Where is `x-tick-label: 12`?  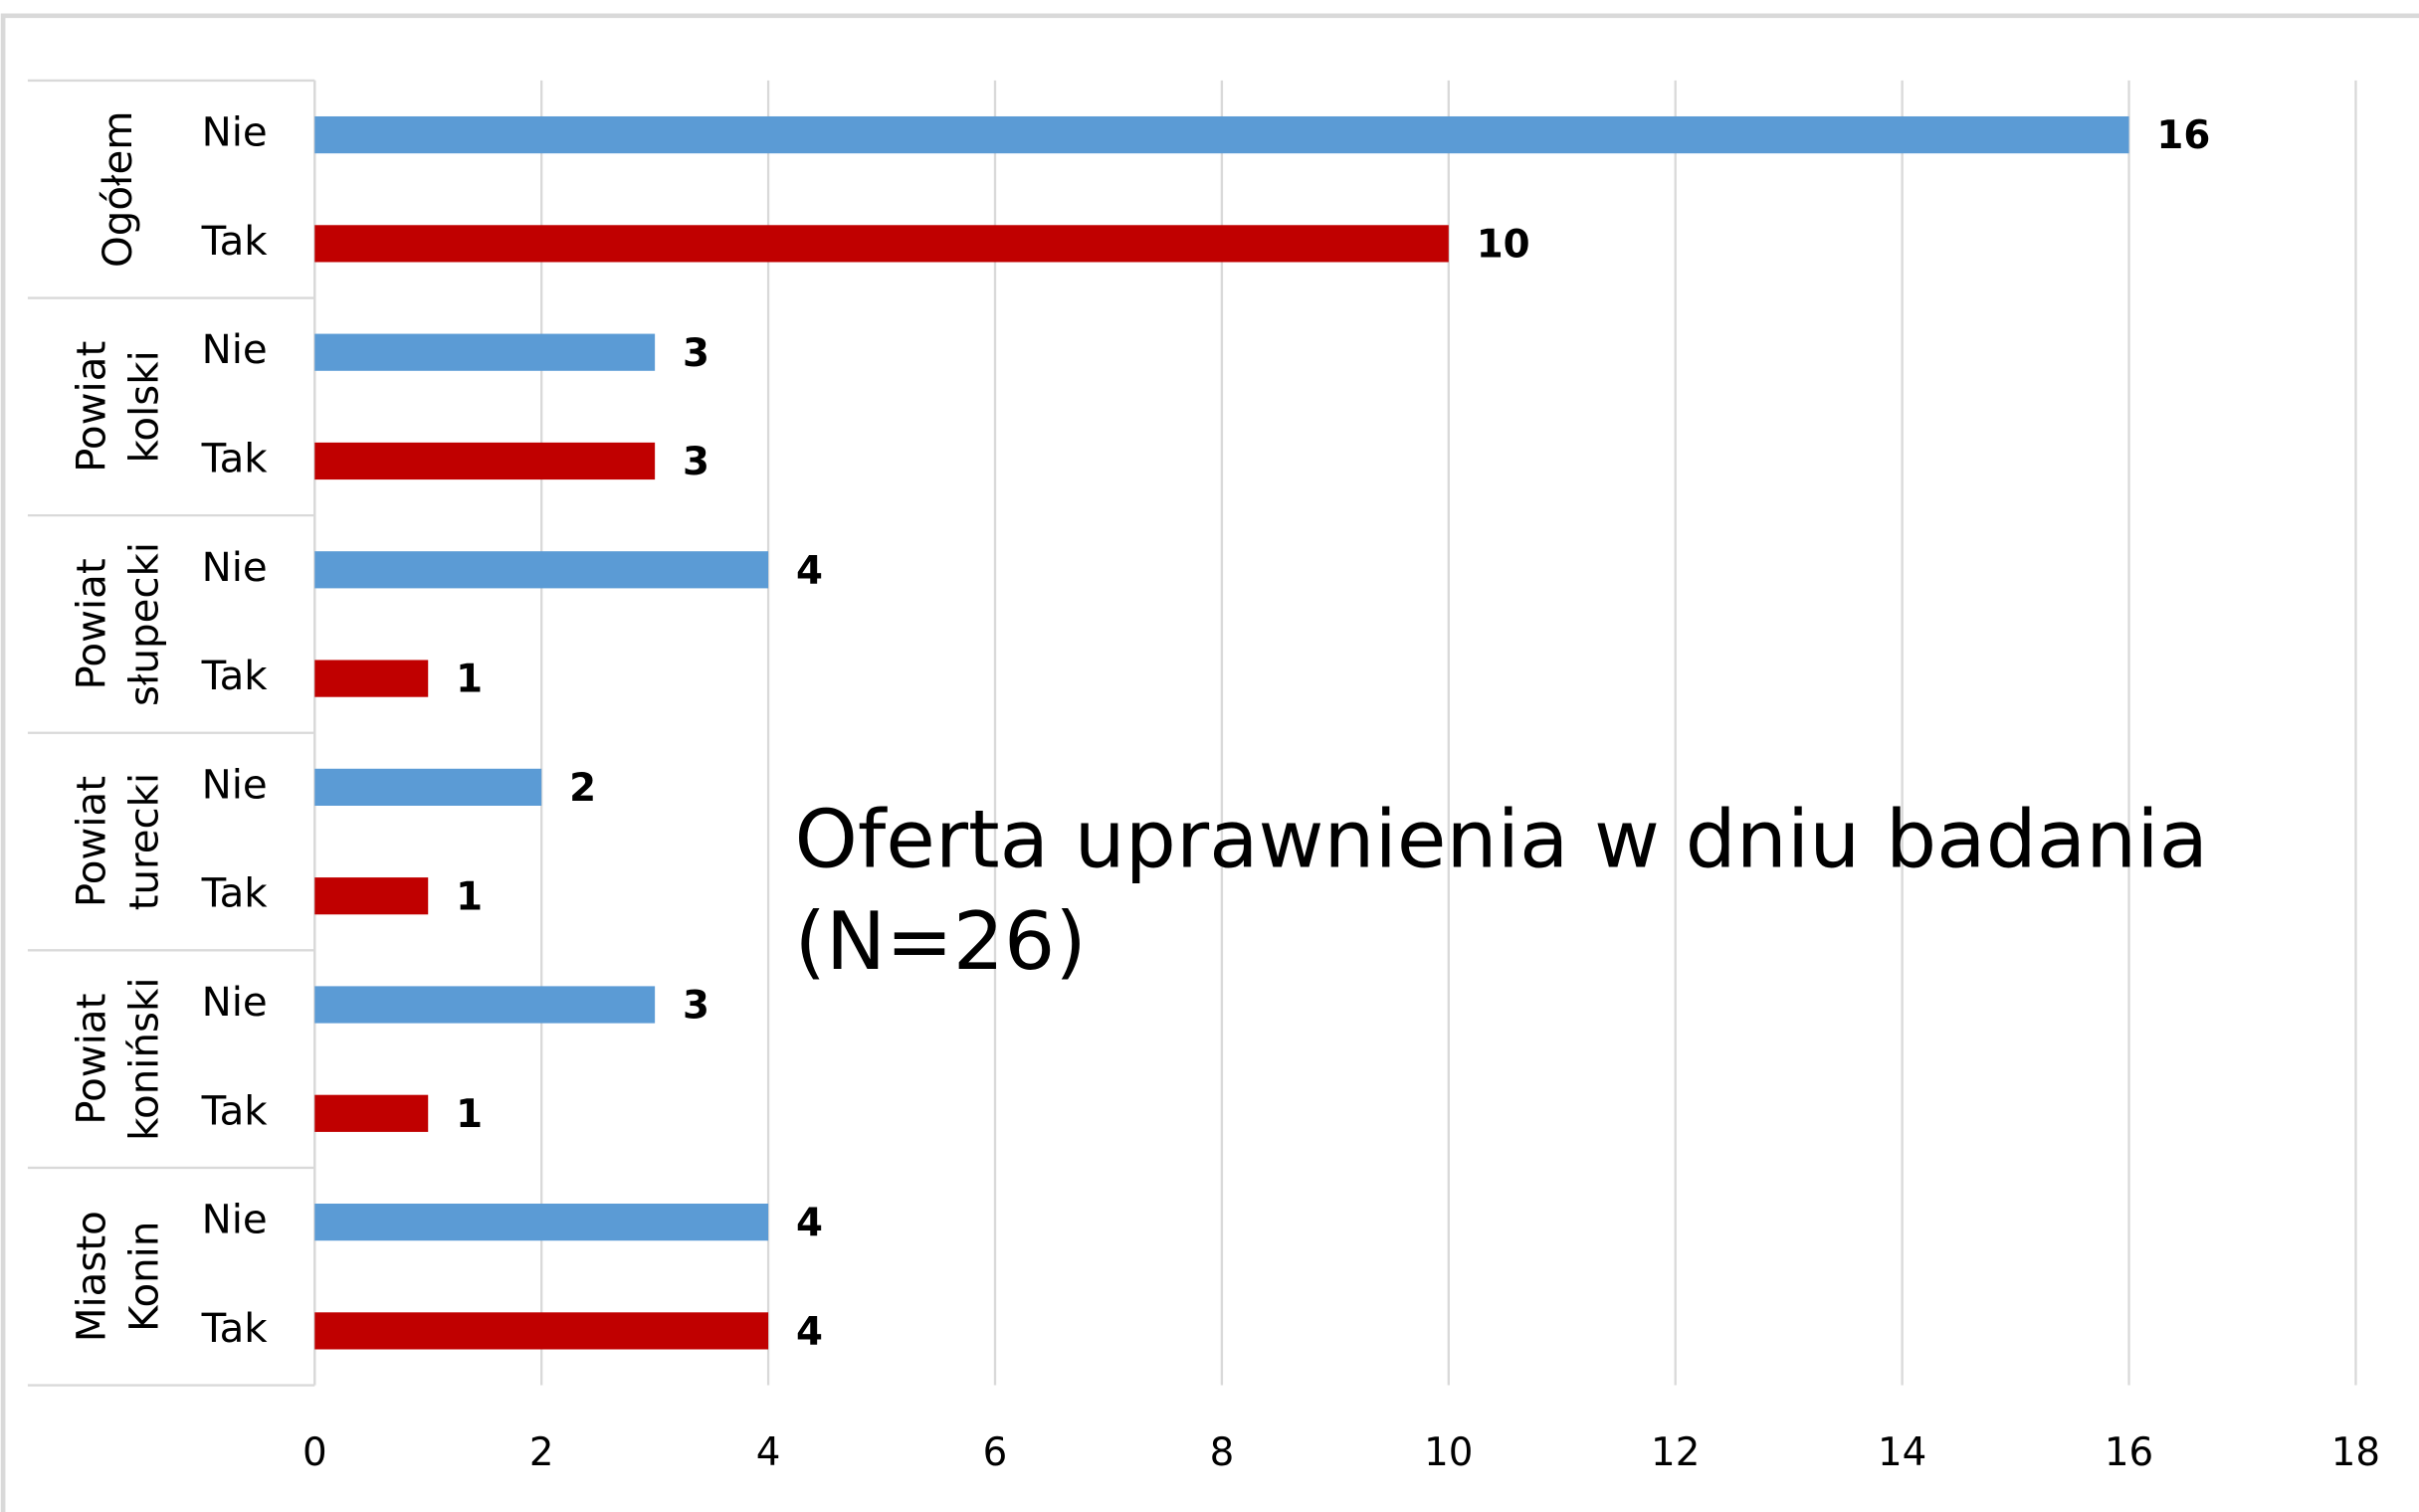 x-tick-label: 12 is located at coordinates (1675, 1452).